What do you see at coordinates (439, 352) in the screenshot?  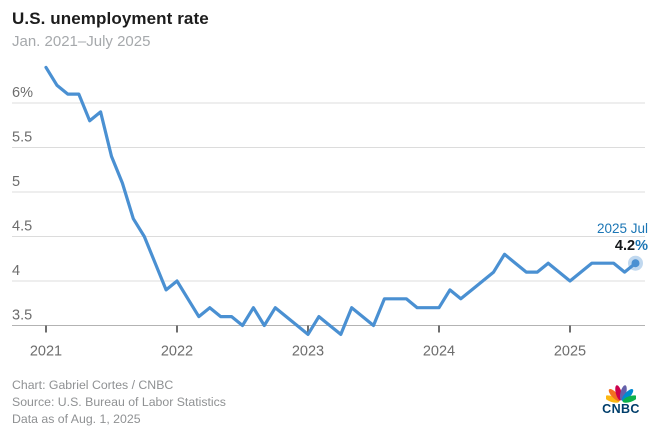 I see `x-axis-label: 2024` at bounding box center [439, 352].